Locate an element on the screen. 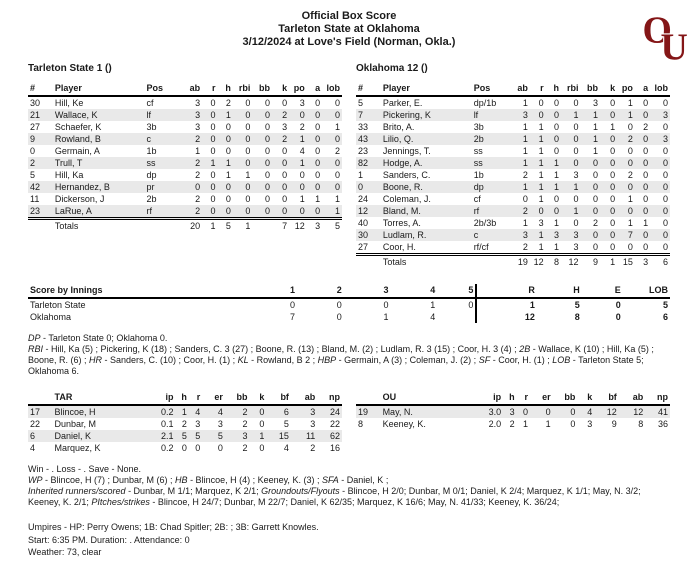 This screenshot has height=566, width=700. stat-value: 5 is located at coordinates (286, 424).